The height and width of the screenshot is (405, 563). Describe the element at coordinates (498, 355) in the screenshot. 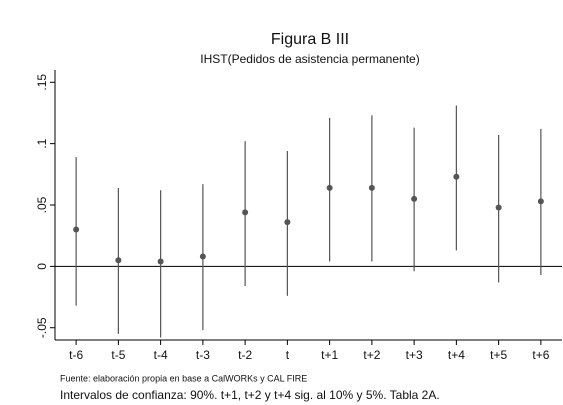

I see `x-tick-label: t+5` at that location.